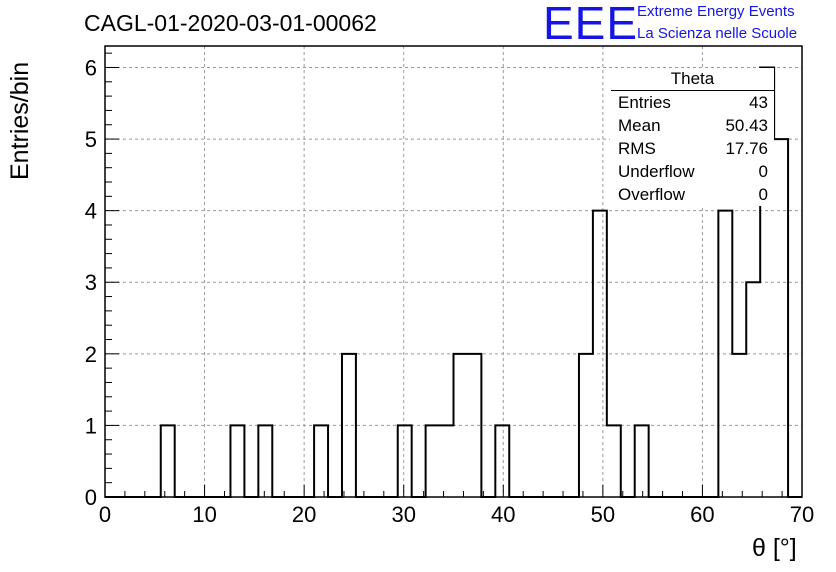 This screenshot has width=836, height=572. I want to click on x-tick-label: 0, so click(105, 514).